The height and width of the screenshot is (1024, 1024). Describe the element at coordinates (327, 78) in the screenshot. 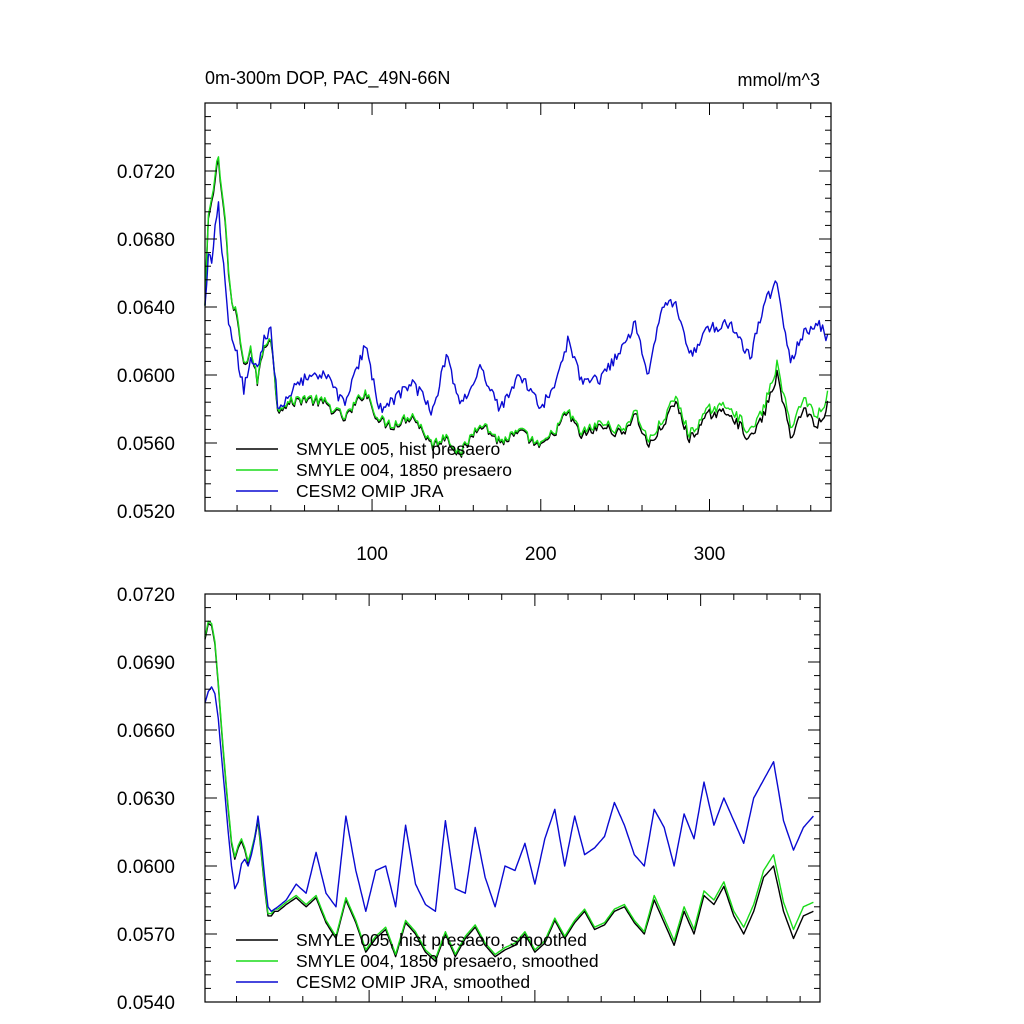

I see `panel-title: 0m-300m DOP, PAC_49N-66N` at that location.